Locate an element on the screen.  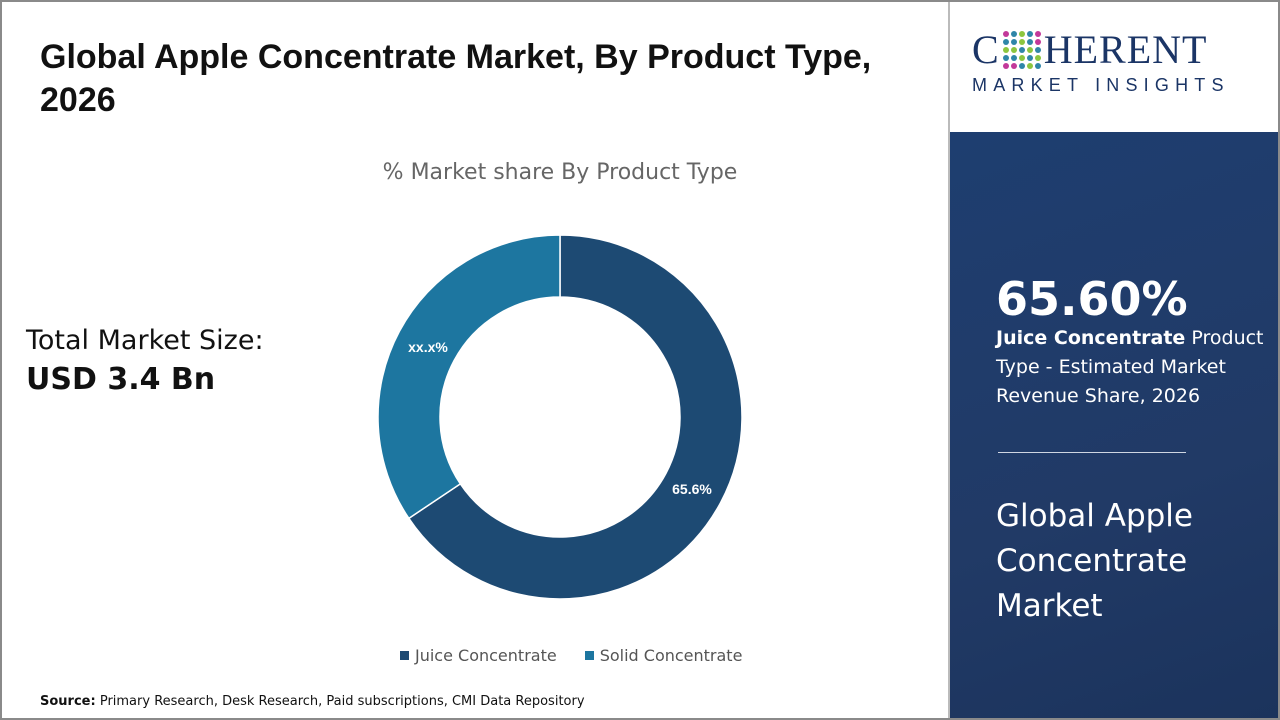
data-label-juice: 65.6% is located at coordinates (692, 489).